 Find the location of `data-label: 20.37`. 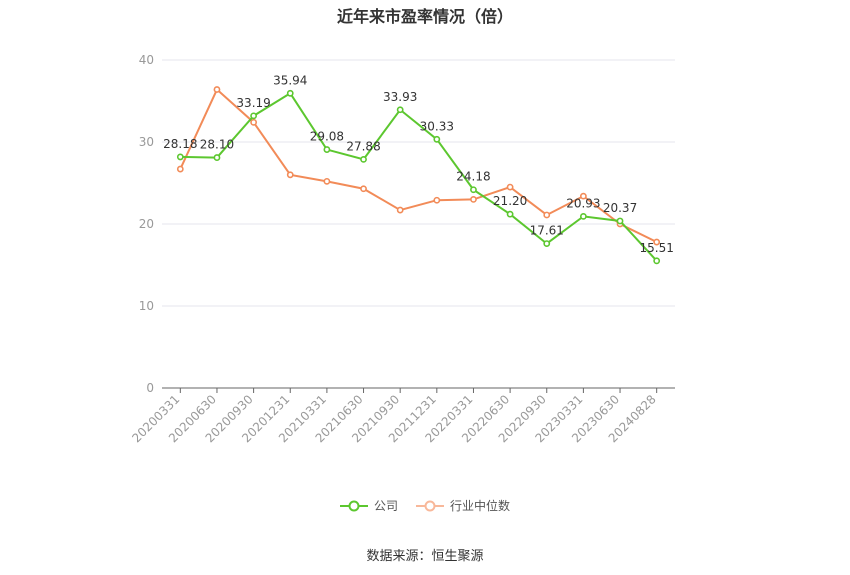

data-label: 20.37 is located at coordinates (620, 208).